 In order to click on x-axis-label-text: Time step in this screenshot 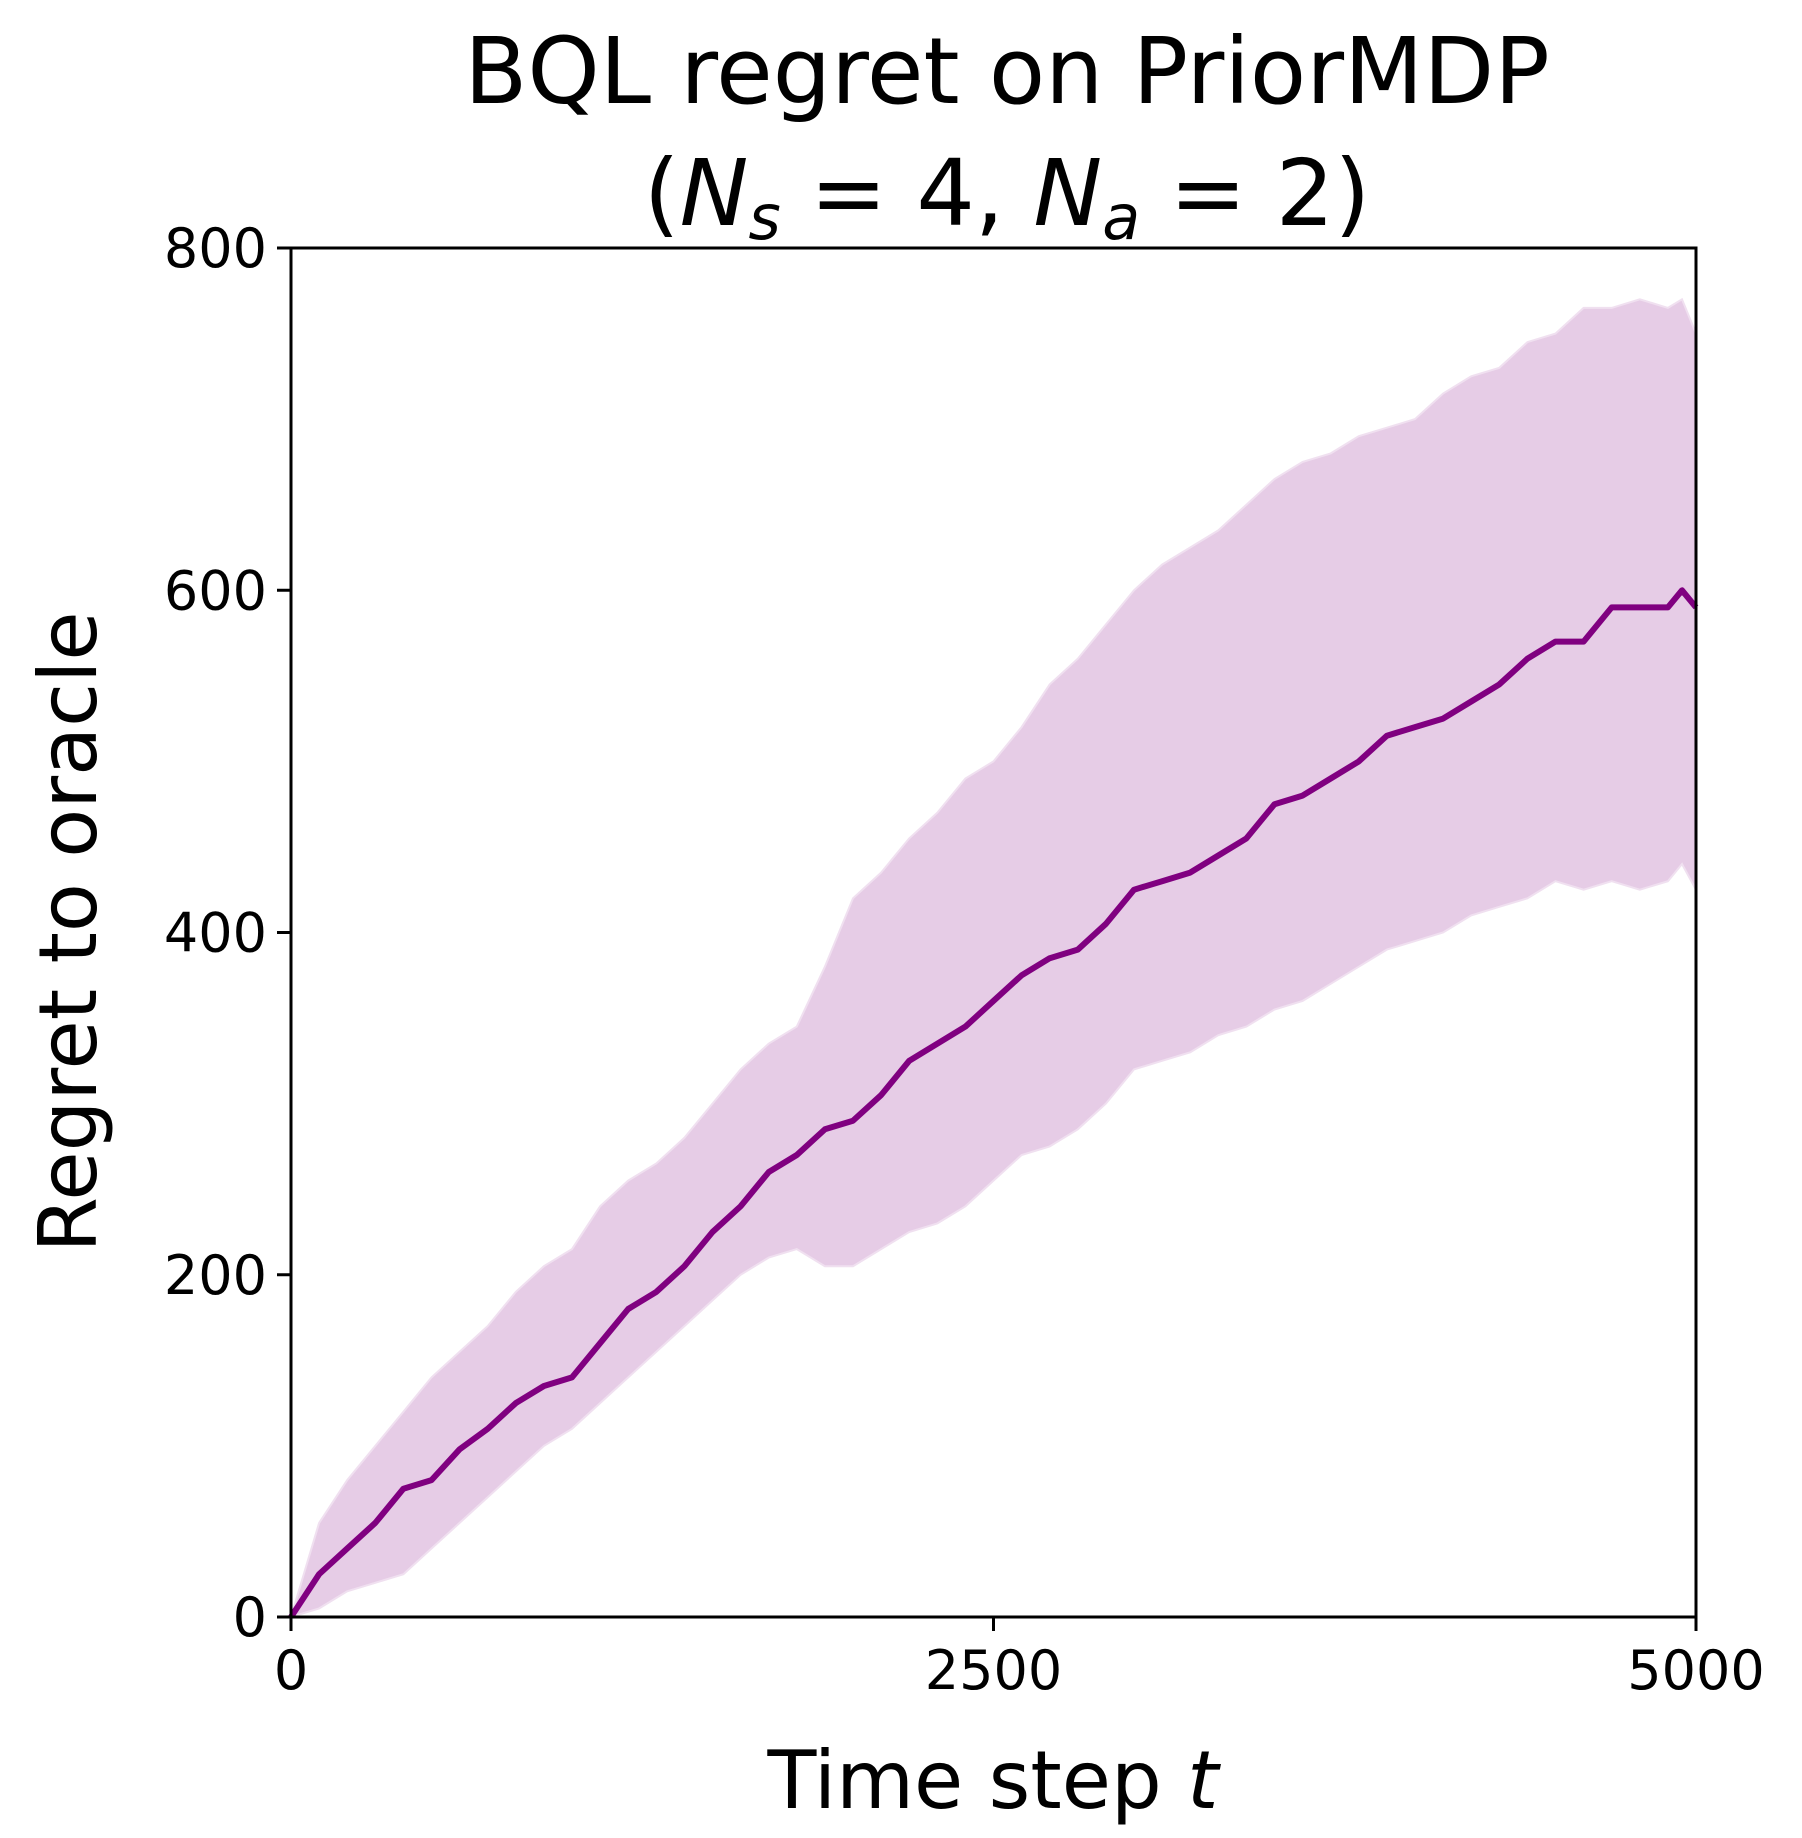, I will do `click(976, 1780)`.